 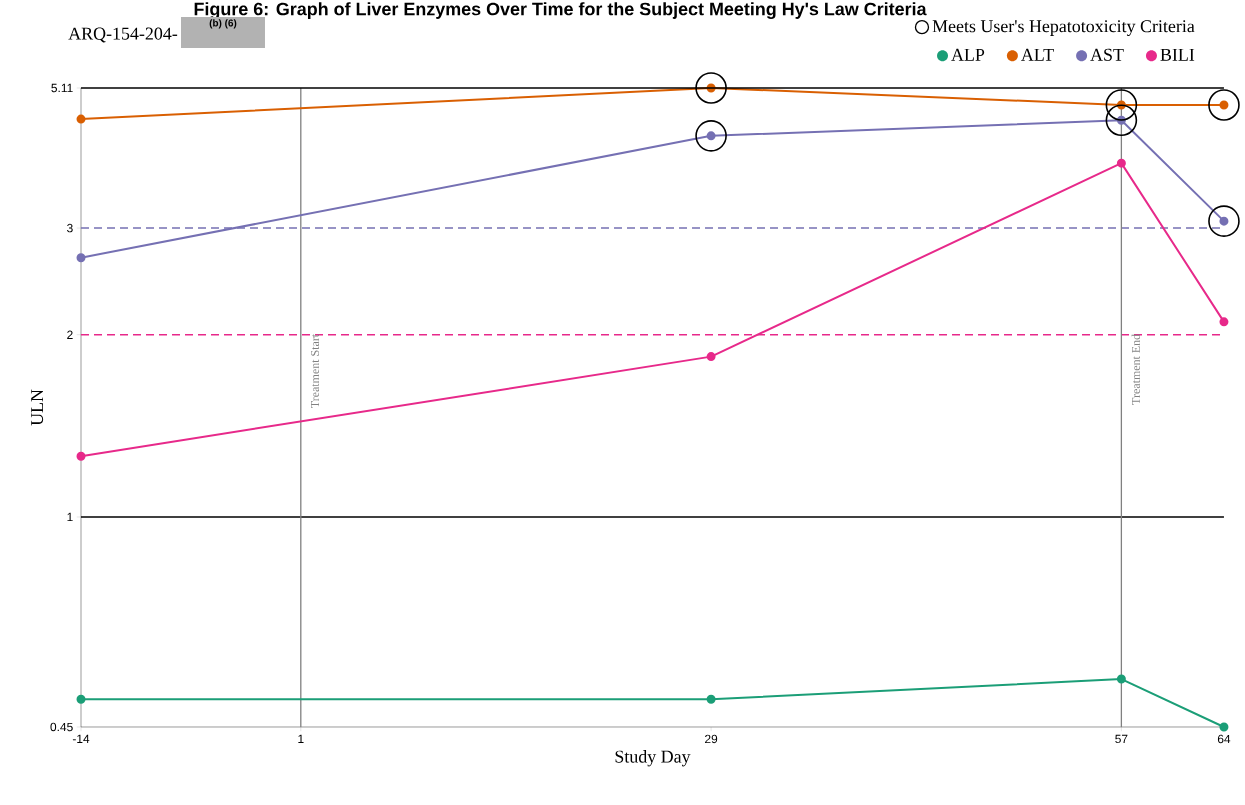 I want to click on y-tick-label: 2, so click(x=70, y=334).